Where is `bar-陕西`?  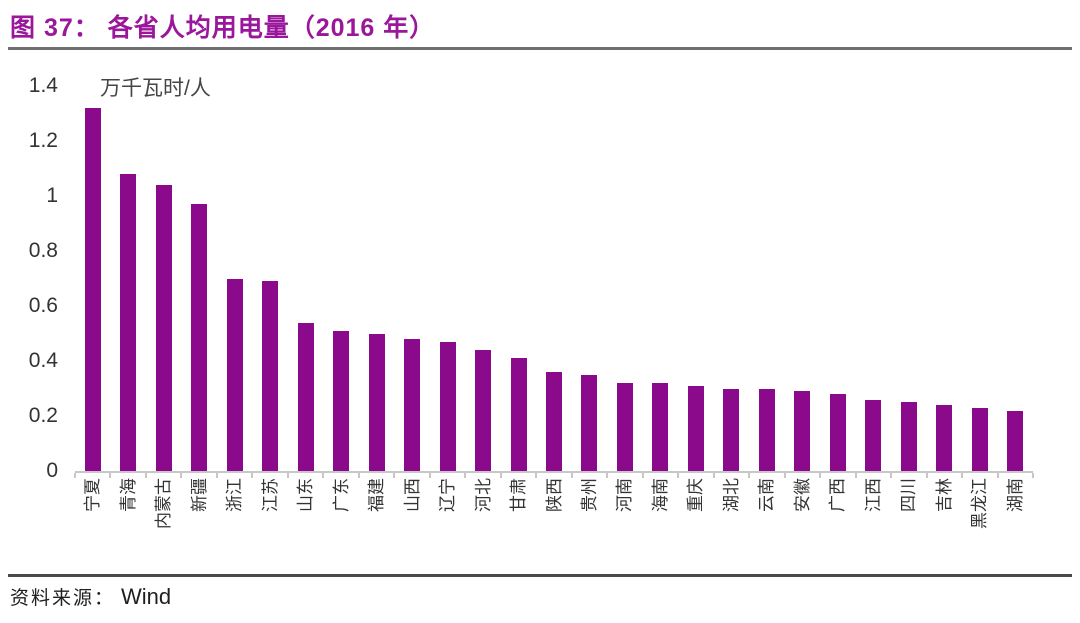
bar-陕西 is located at coordinates (554, 421).